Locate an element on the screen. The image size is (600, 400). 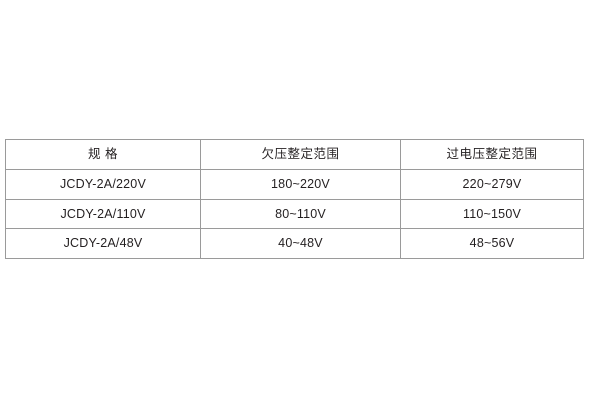
cell-overvoltage: 220~279V is located at coordinates (492, 184).